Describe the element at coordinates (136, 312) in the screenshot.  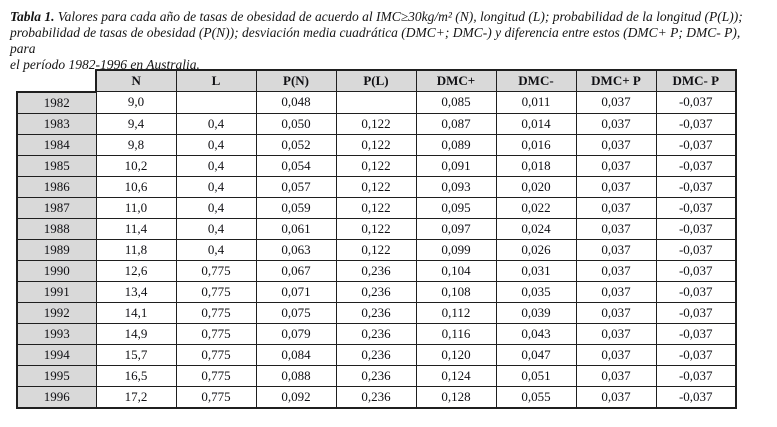
I see `data-cell: 14,1` at that location.